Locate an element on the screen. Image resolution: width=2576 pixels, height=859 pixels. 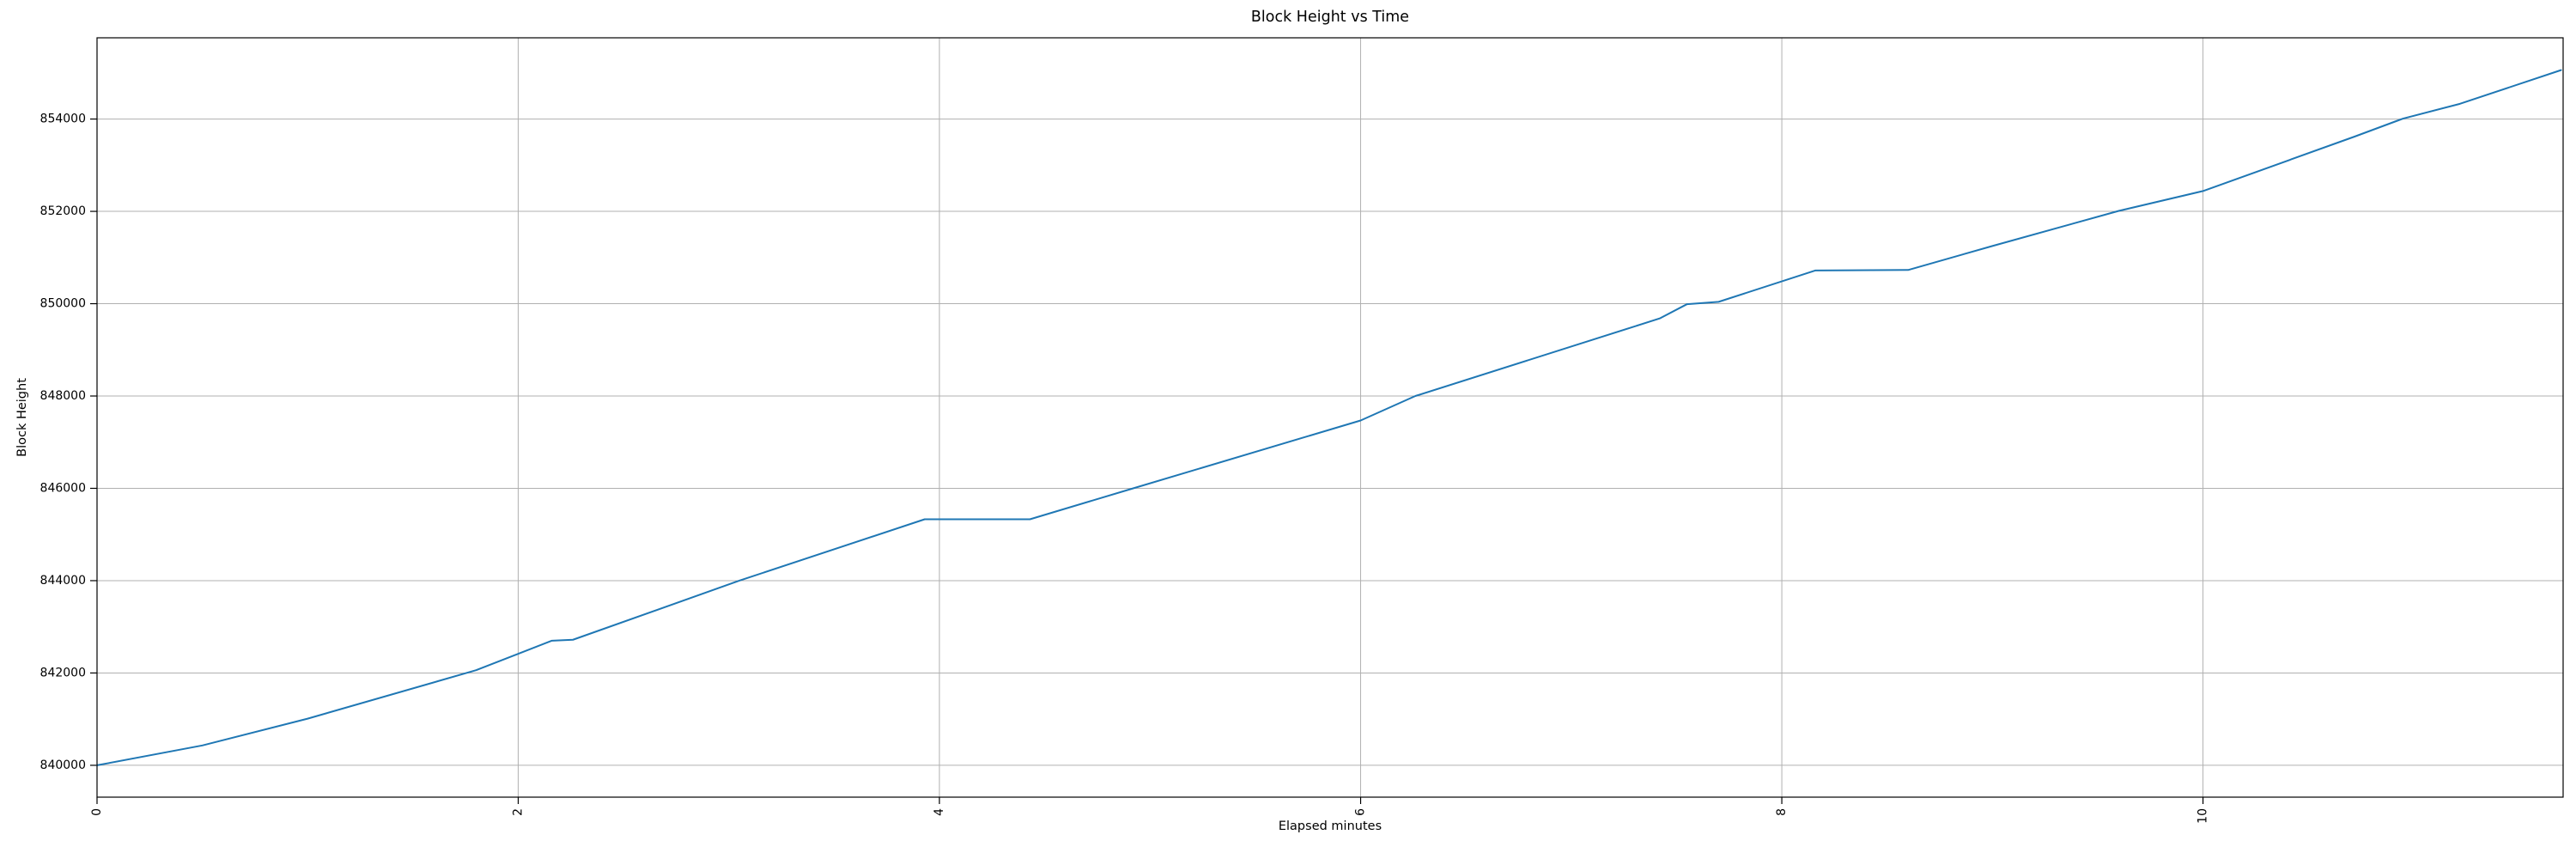
chart-title: Block Height vs Time is located at coordinates (1330, 17).